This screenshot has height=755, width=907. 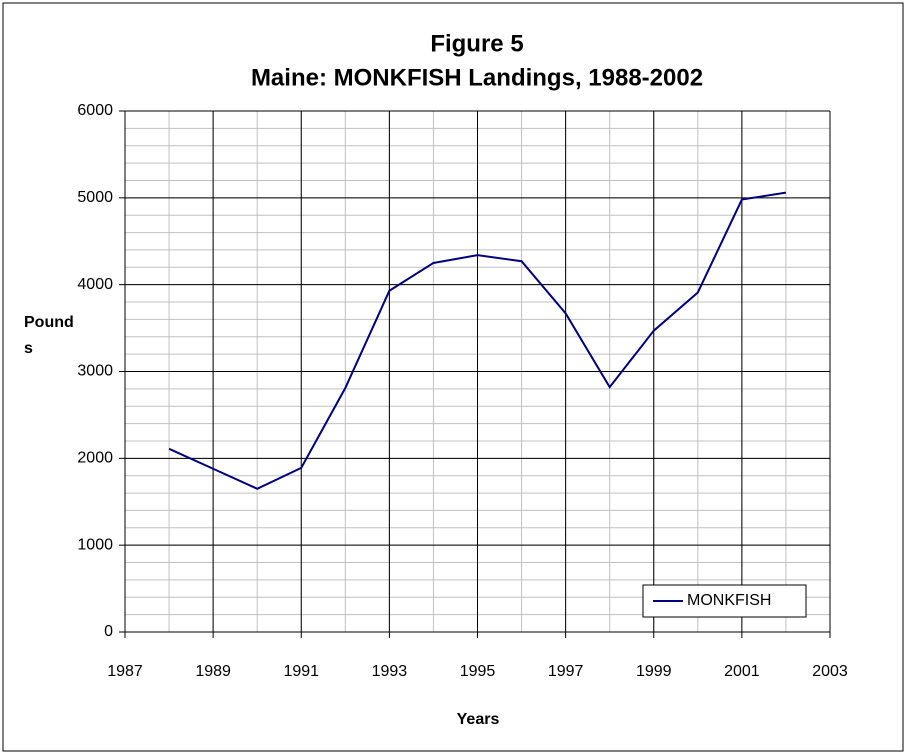 What do you see at coordinates (390, 671) in the screenshot?
I see `x-tick-label: 1993` at bounding box center [390, 671].